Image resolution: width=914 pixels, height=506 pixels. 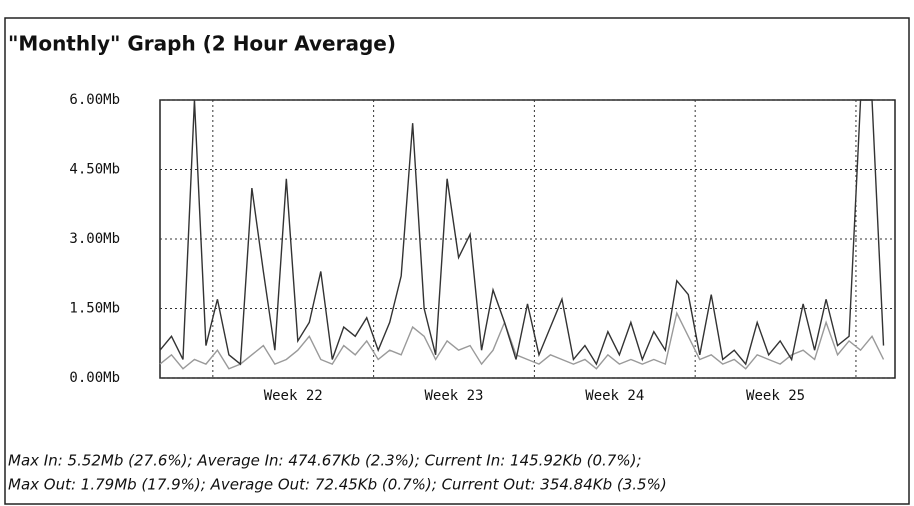 I want to click on y-tick-label: 0.00Mb, so click(x=94, y=378).